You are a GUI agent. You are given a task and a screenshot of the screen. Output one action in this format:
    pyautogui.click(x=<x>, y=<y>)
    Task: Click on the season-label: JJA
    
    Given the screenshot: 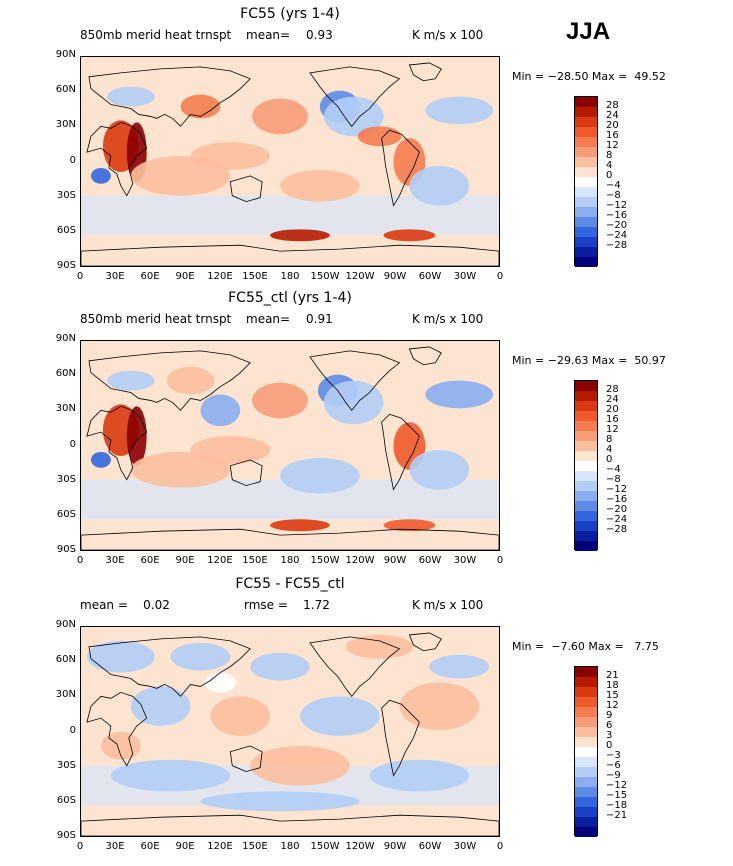 What is the action you would take?
    pyautogui.click(x=588, y=31)
    